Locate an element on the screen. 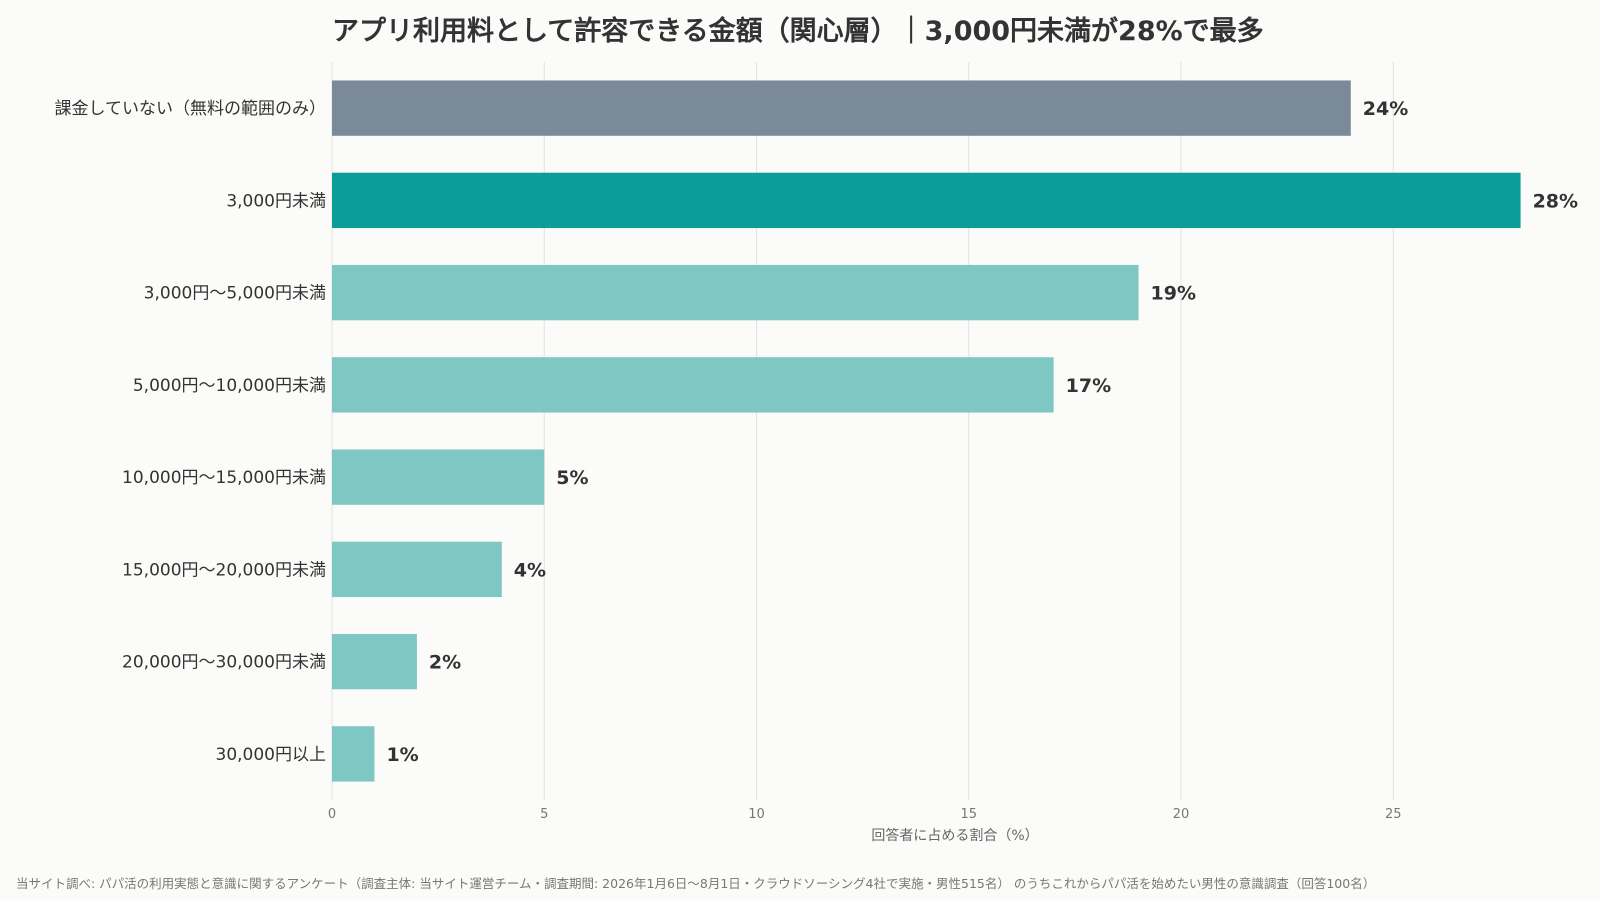  category-label: 30,000円以上 is located at coordinates (271, 755).